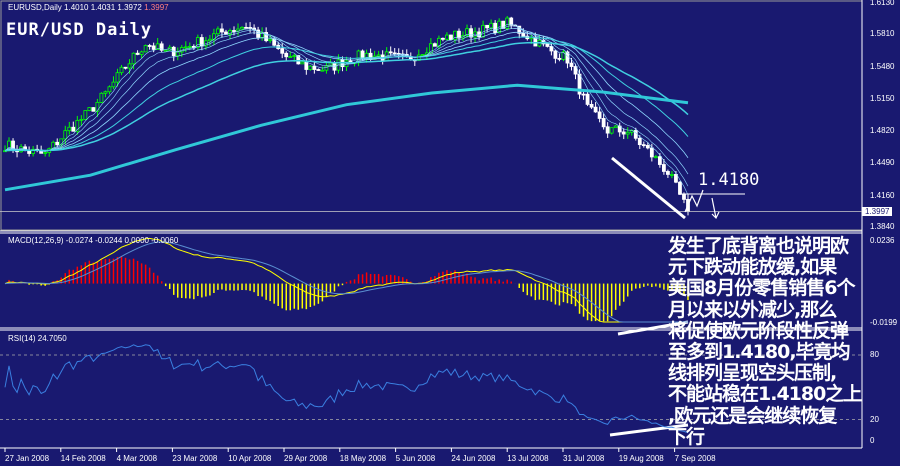 The image size is (900, 466). Describe the element at coordinates (752, 267) in the screenshot. I see `note-line: 元下跌动能放缓,如果` at that location.